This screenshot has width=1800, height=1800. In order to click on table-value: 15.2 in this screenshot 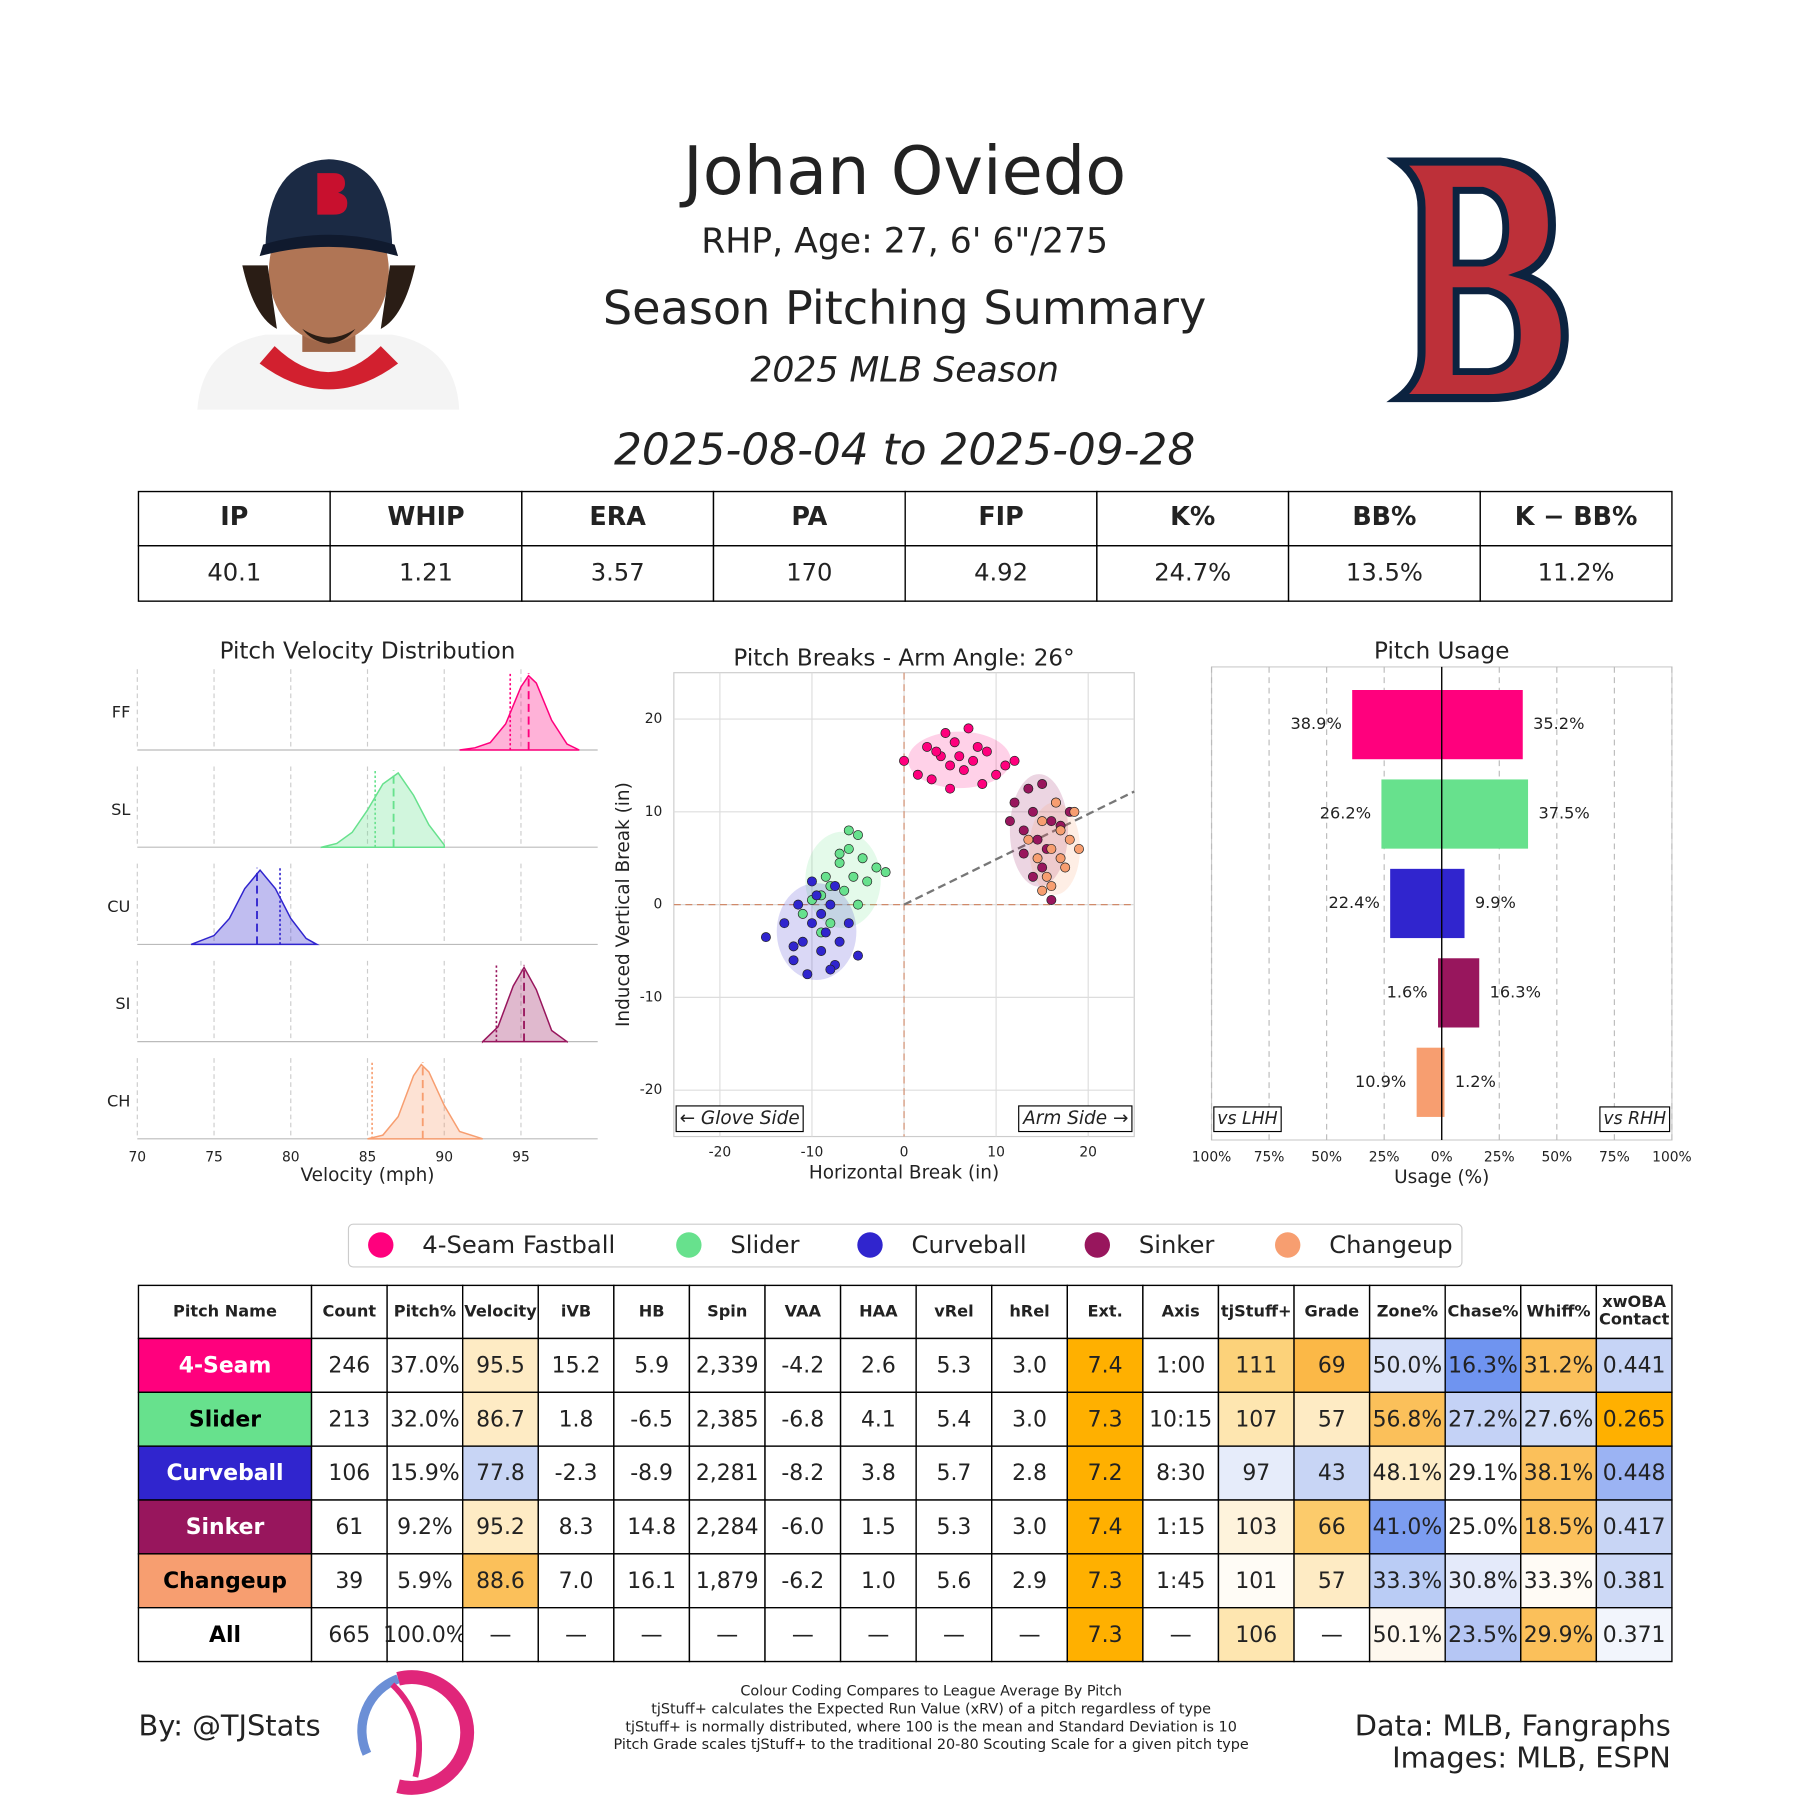, I will do `click(576, 1366)`.